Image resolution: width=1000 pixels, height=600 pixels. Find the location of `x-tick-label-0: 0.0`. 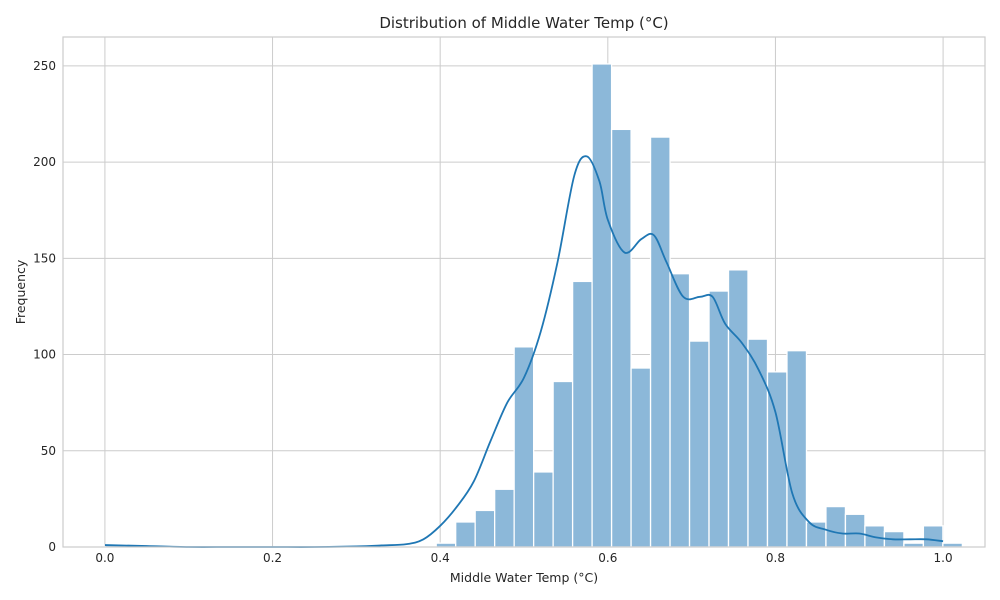

x-tick-label-0: 0.0 is located at coordinates (104, 558).